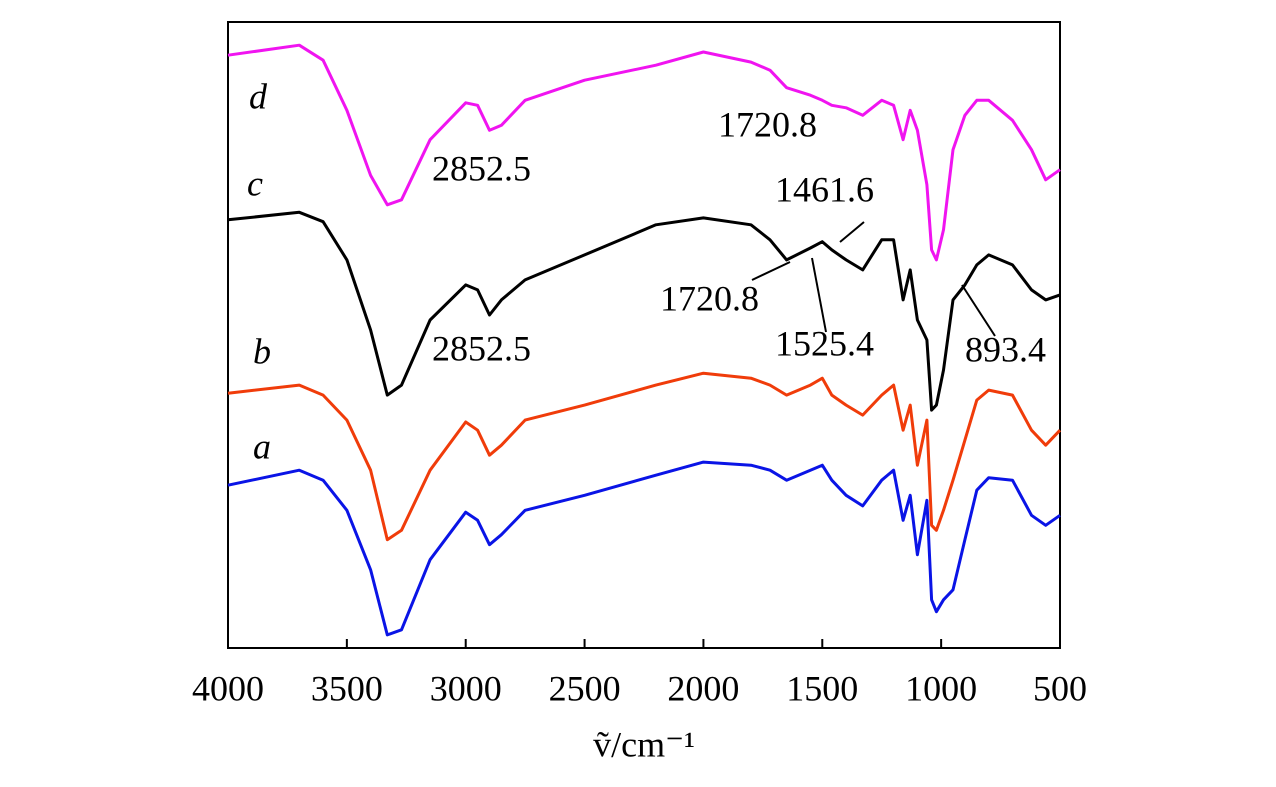 This screenshot has height=787, width=1276. I want to click on annotation: 1525.4, so click(824, 343).